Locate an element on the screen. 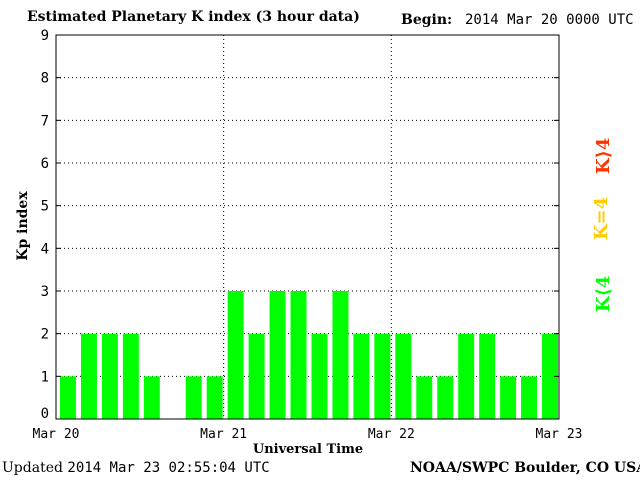  y-tick-label: 2 is located at coordinates (45, 335).